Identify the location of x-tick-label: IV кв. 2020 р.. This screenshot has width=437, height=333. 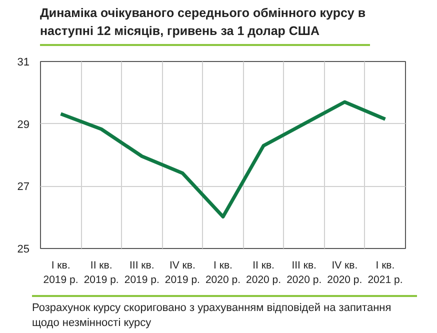
(344, 272).